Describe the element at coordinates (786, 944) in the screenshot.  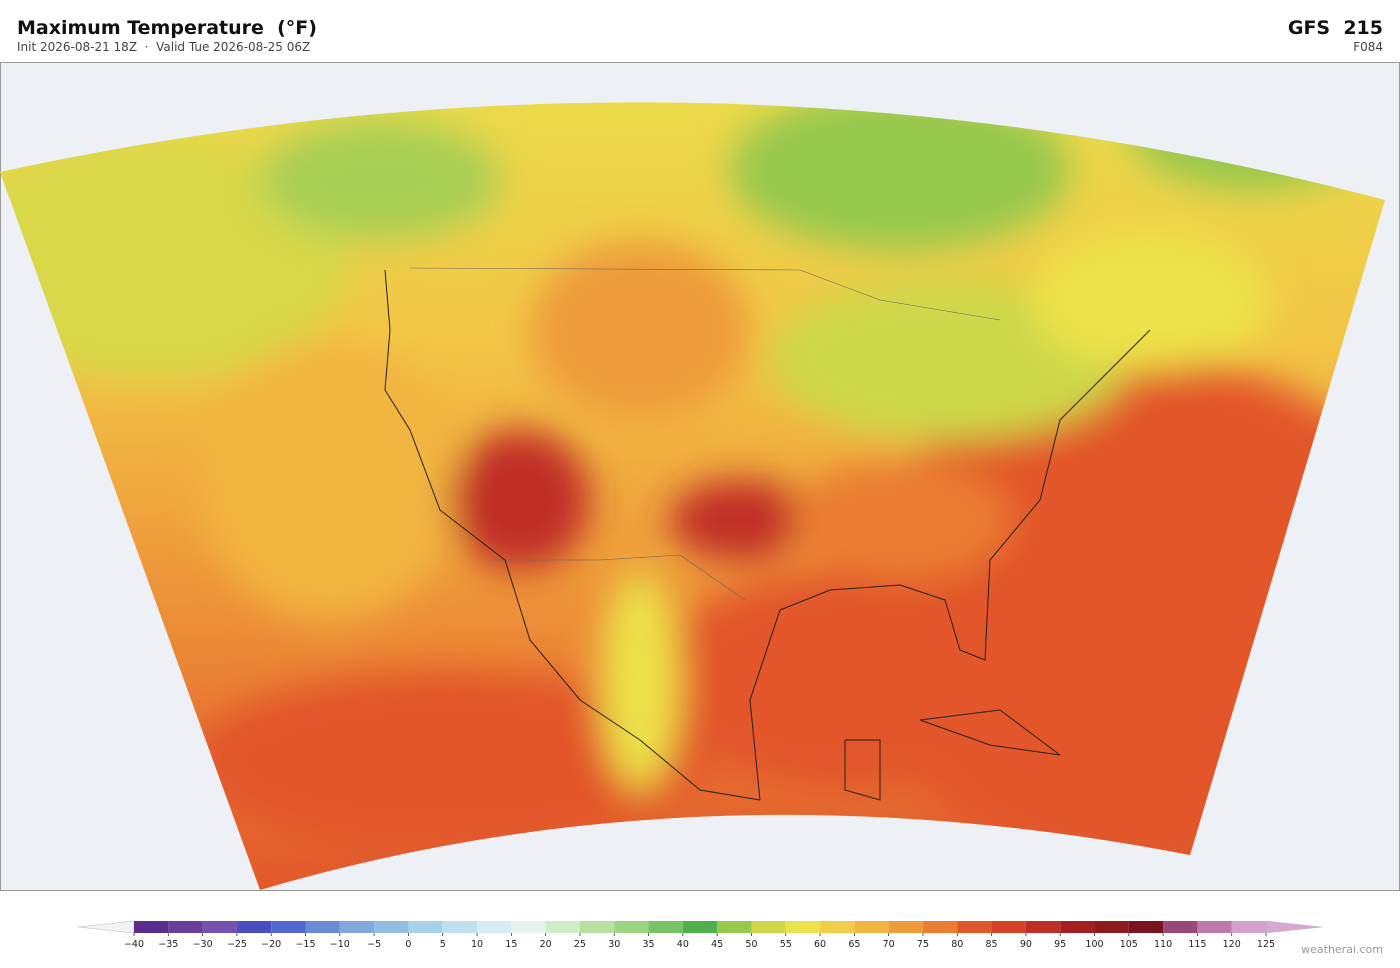
I see `colorbar-tick-label: 55` at that location.